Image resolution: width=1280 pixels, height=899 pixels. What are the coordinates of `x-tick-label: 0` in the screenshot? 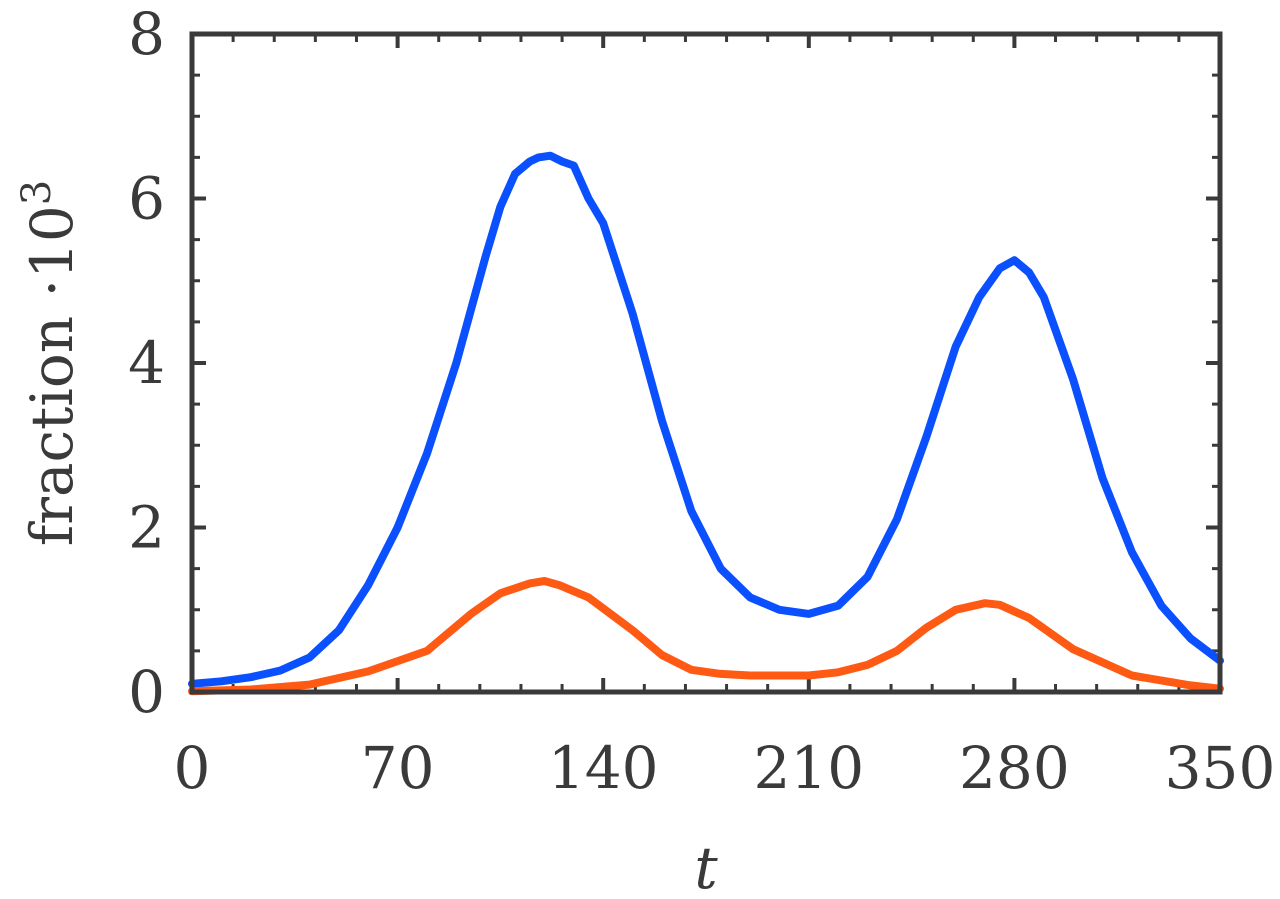 It's located at (192, 768).